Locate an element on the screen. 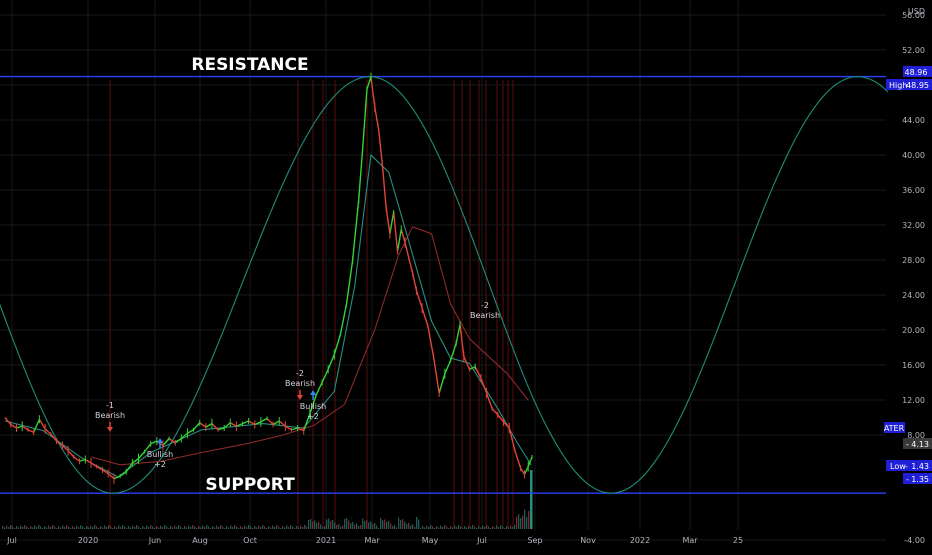  high-tag-value: 48.95 is located at coordinates (917, 85).